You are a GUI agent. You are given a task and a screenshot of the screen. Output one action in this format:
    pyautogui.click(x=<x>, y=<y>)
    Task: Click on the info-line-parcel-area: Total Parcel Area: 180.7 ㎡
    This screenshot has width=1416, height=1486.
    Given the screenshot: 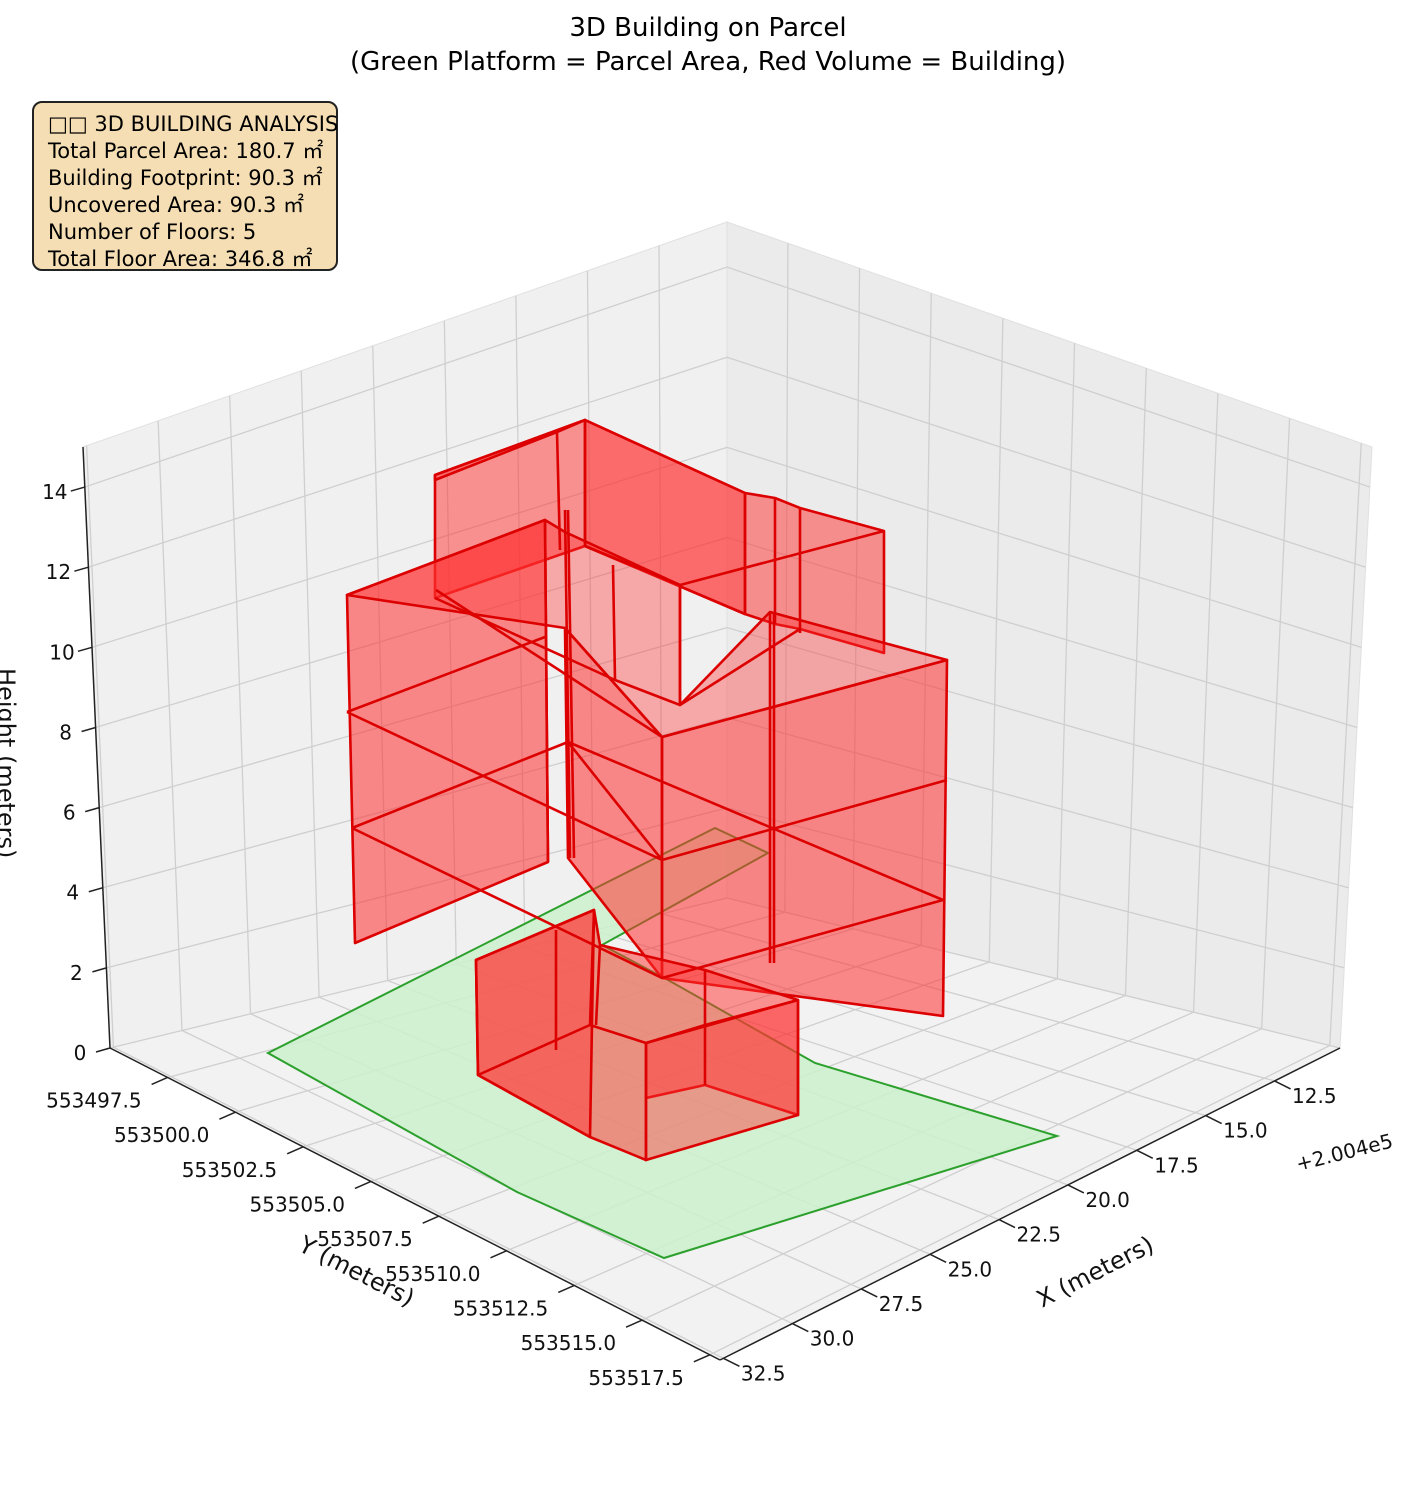 What is the action you would take?
    pyautogui.click(x=186, y=151)
    